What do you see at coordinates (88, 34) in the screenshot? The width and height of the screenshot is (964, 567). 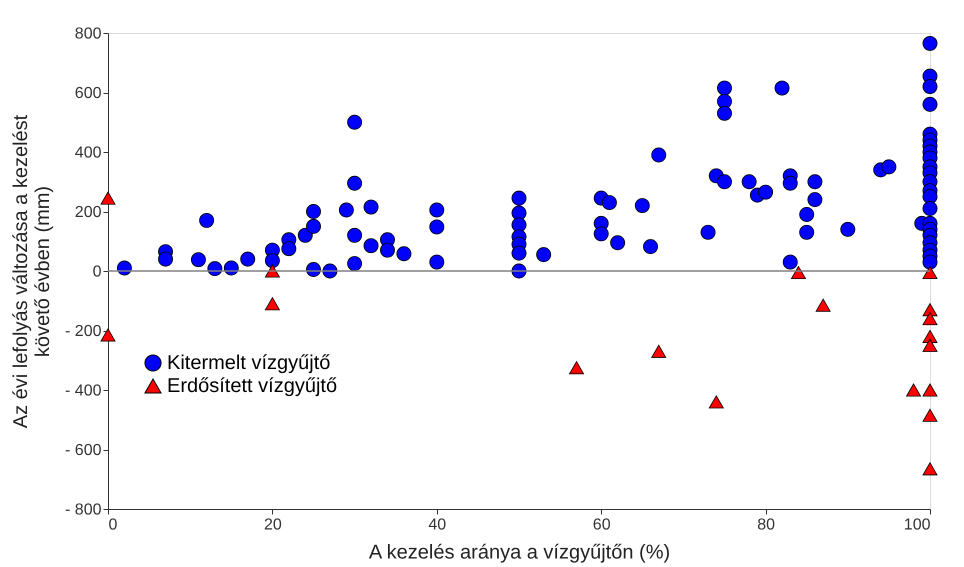 I see `y-tick-label: 800` at bounding box center [88, 34].